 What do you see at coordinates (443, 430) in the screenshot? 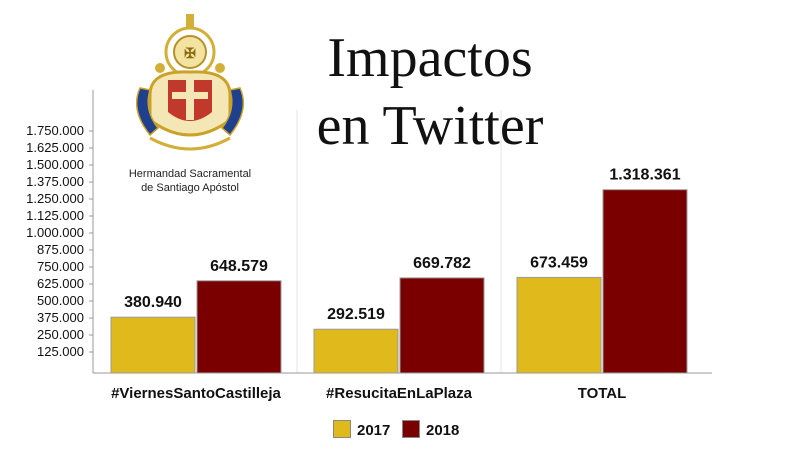
I see `legend-label-2018: 2018` at bounding box center [443, 430].